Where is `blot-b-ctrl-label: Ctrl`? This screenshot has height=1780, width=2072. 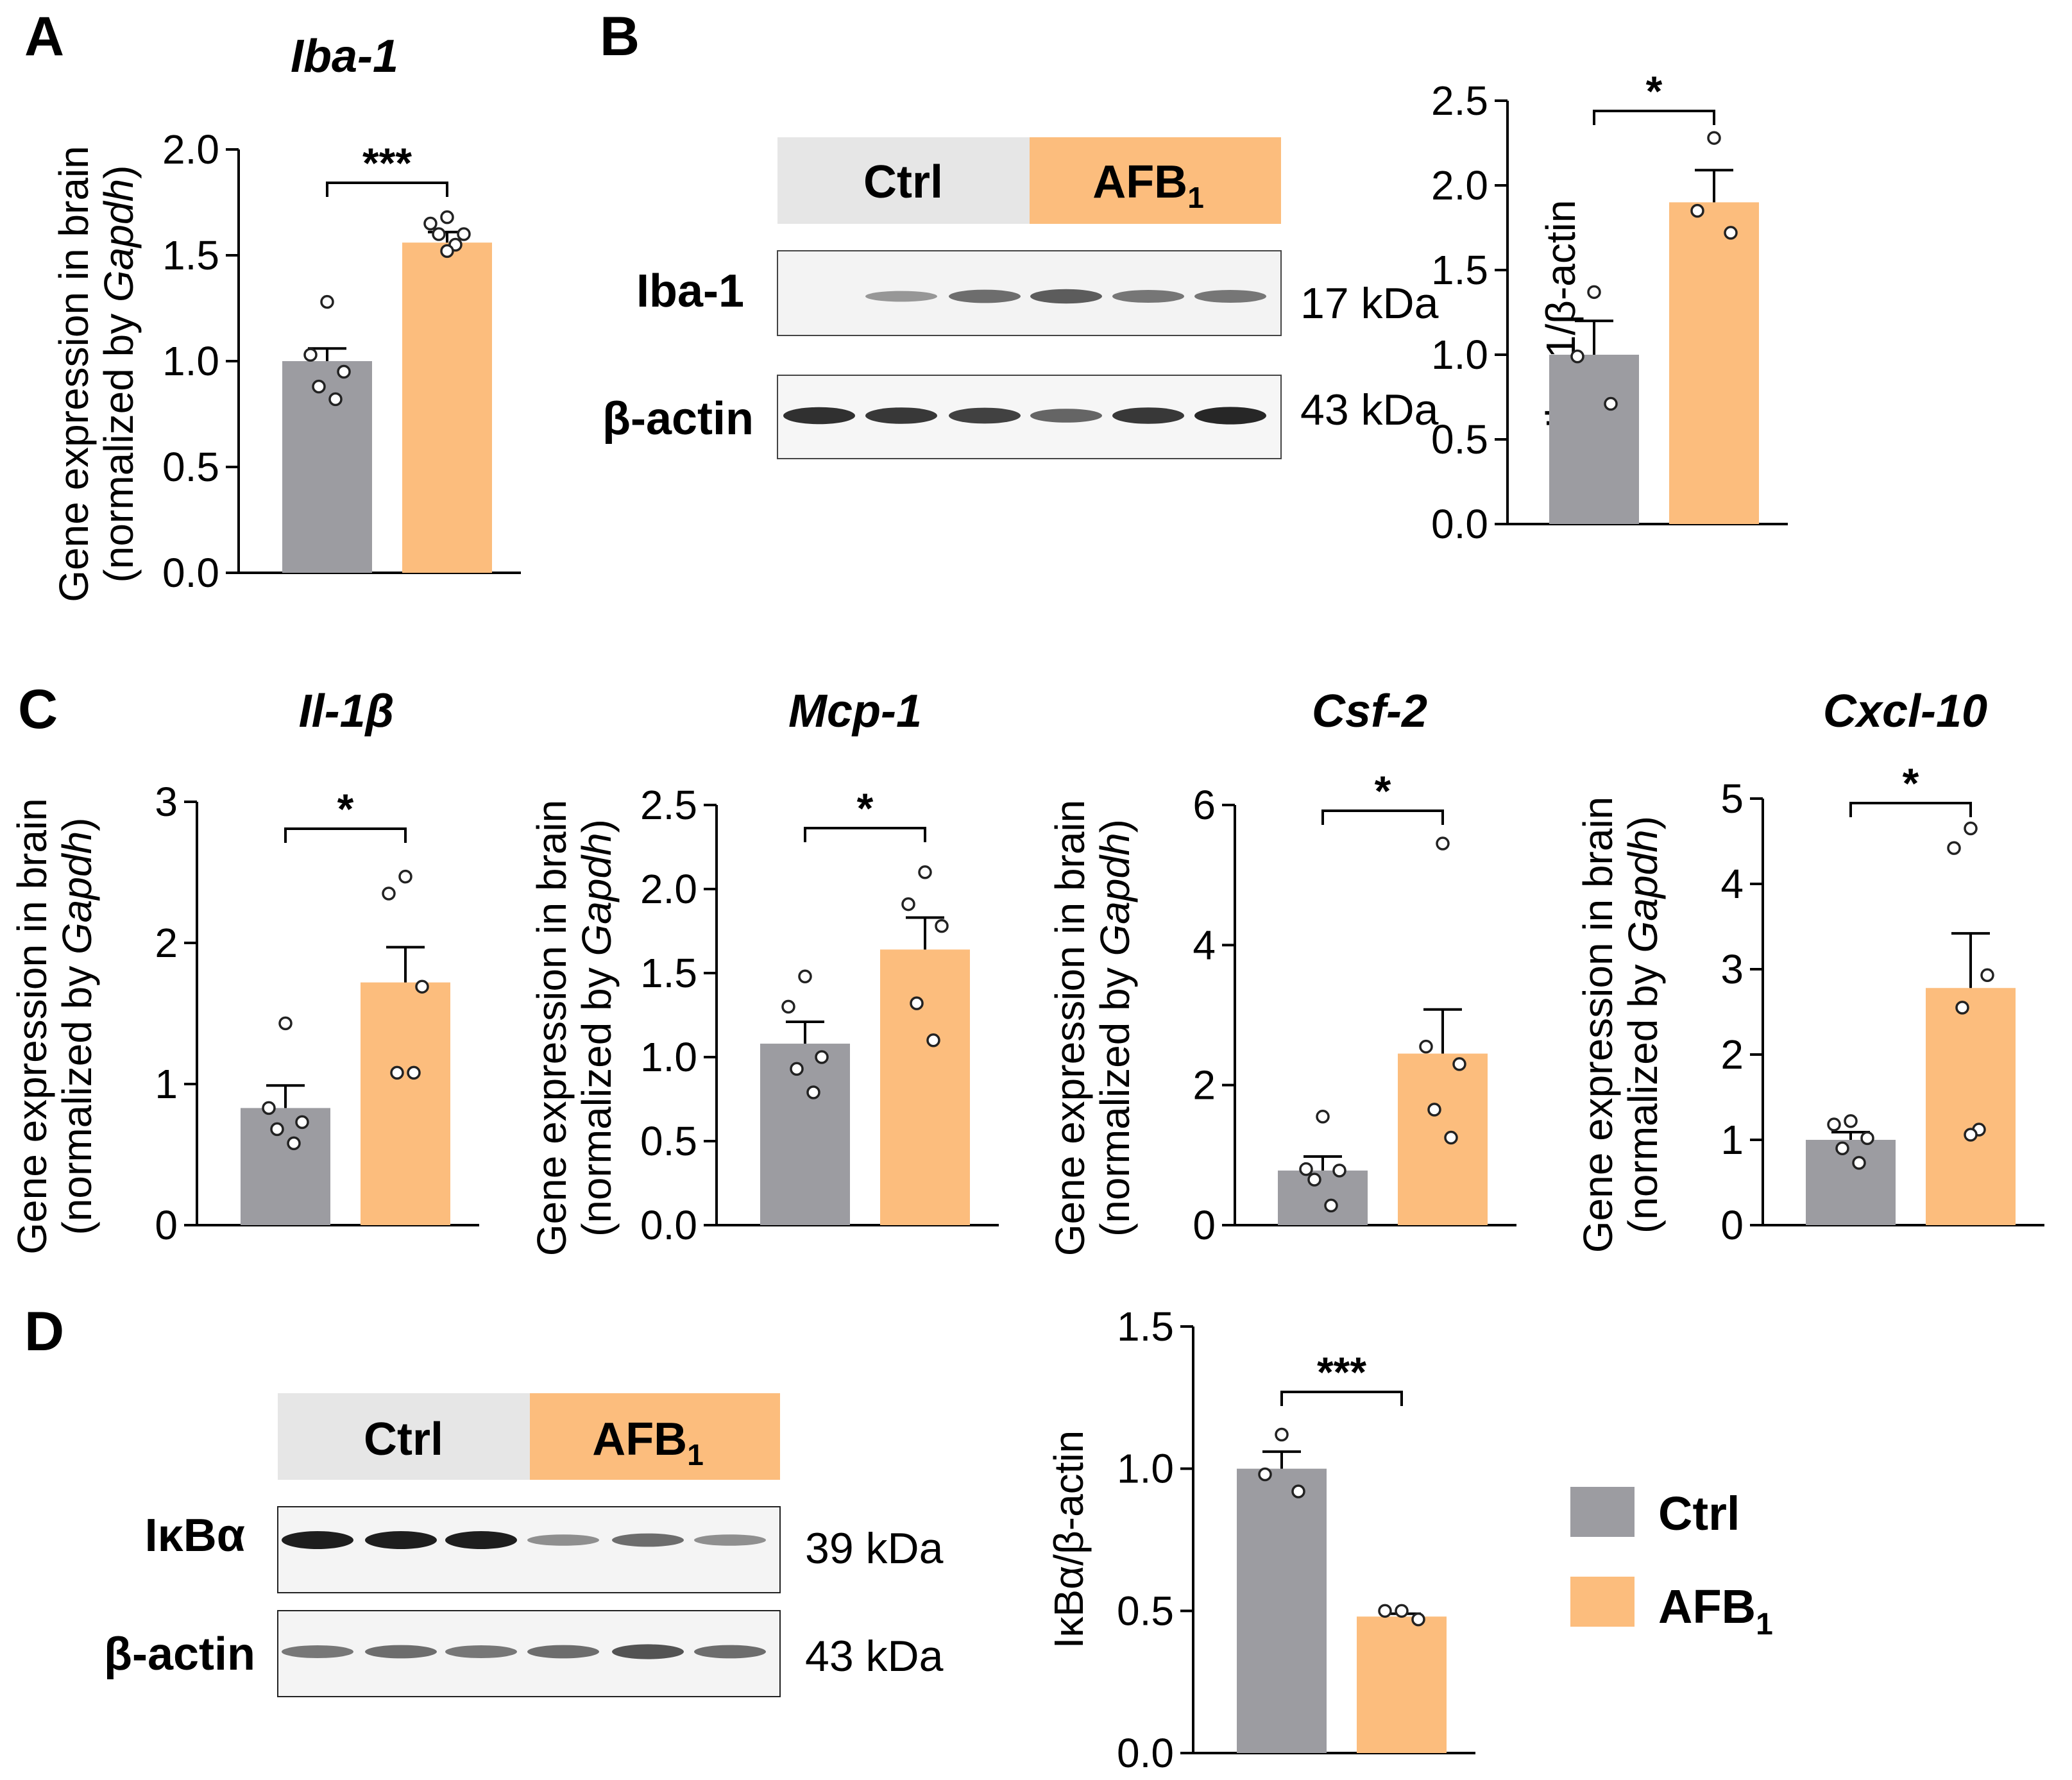
blot-b-ctrl-label: Ctrl is located at coordinates (903, 182).